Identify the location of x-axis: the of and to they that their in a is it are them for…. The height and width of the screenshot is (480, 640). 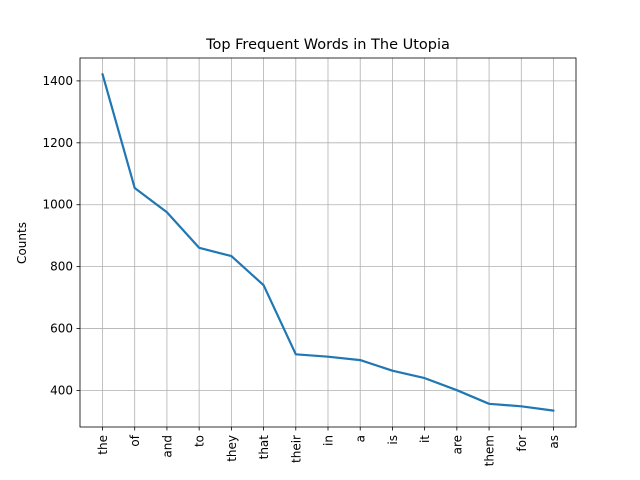
(328, 446).